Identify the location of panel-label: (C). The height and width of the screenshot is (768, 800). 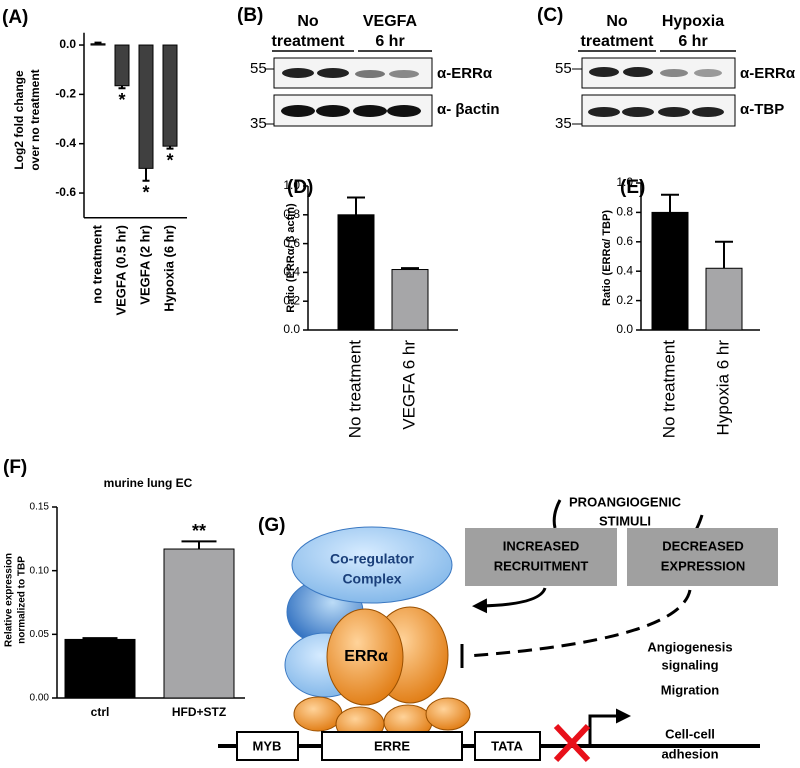
(550, 15).